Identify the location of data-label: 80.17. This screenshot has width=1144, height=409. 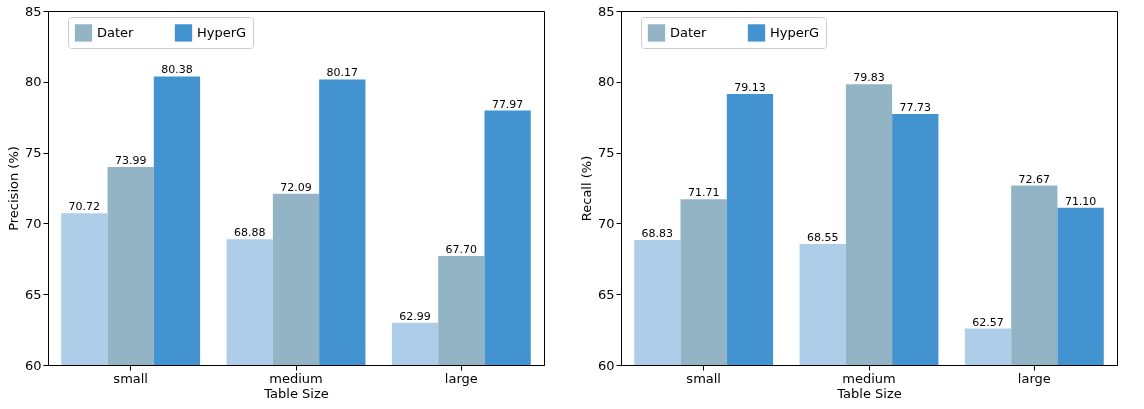
(342, 73).